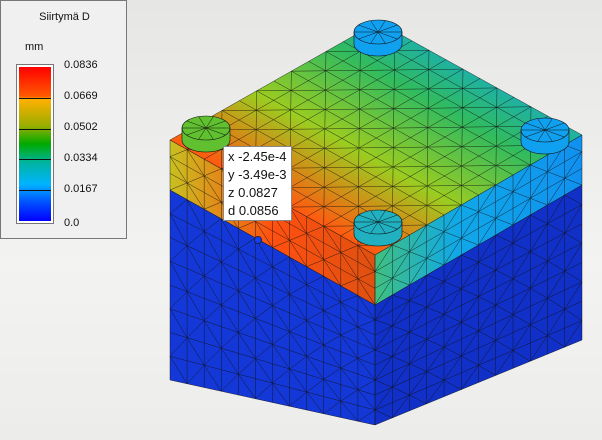 The width and height of the screenshot is (602, 440). Describe the element at coordinates (81, 158) in the screenshot. I see `legend-label: 0.0334` at that location.